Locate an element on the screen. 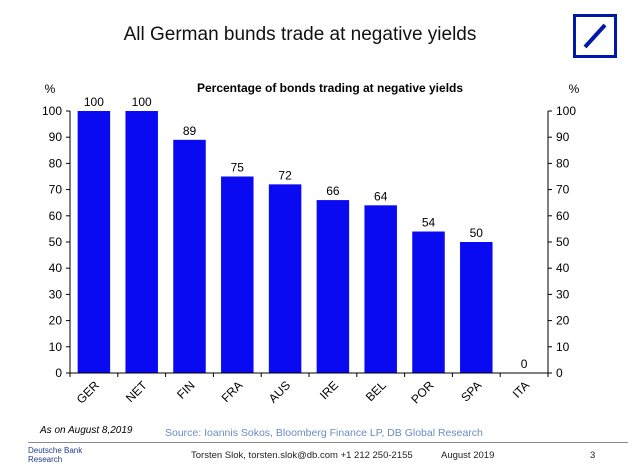  y-tick-label-left: 70 is located at coordinates (56, 190).